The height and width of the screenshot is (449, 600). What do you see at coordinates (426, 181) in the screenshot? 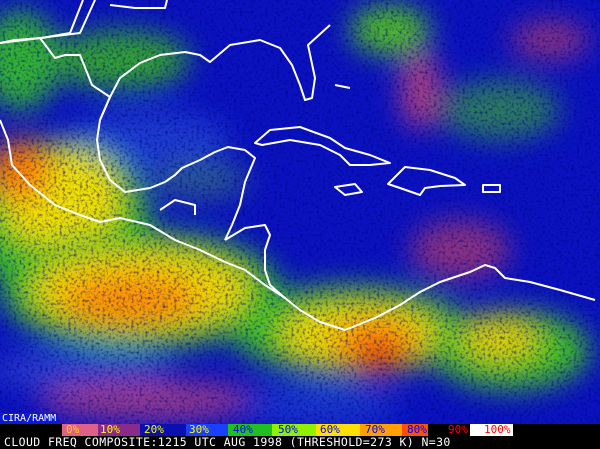
I see `hispaniola` at bounding box center [426, 181].